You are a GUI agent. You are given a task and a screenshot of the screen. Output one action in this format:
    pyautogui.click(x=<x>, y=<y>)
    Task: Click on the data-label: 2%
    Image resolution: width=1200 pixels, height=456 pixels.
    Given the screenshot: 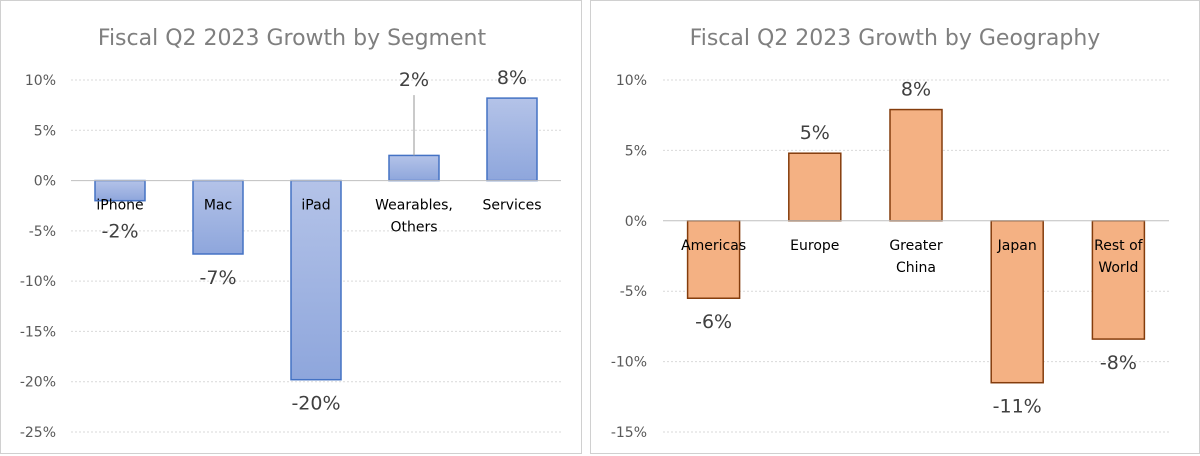 What is the action you would take?
    pyautogui.click(x=414, y=80)
    